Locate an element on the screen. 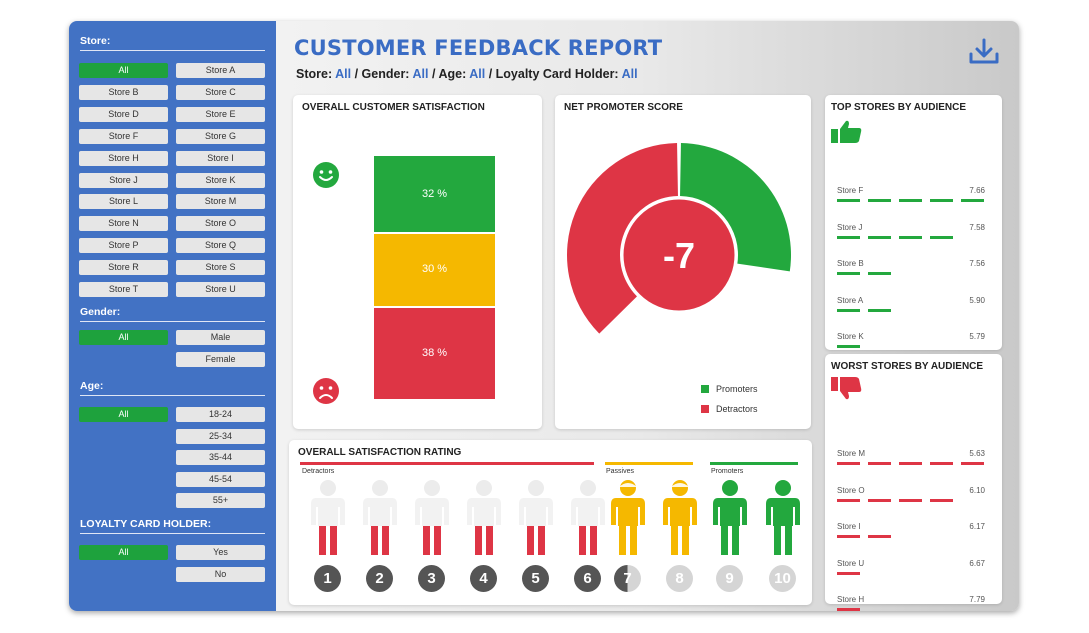 This screenshot has height=633, width=1089. nps-detractors-arc is located at coordinates (622, 238).